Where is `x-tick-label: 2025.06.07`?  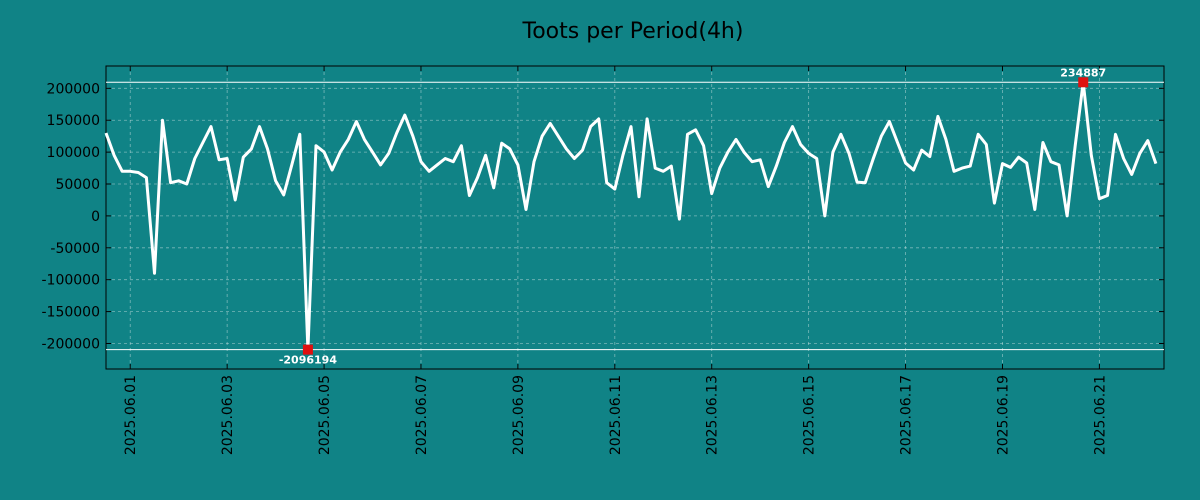
x-tick-label: 2025.06.07 is located at coordinates (422, 415).